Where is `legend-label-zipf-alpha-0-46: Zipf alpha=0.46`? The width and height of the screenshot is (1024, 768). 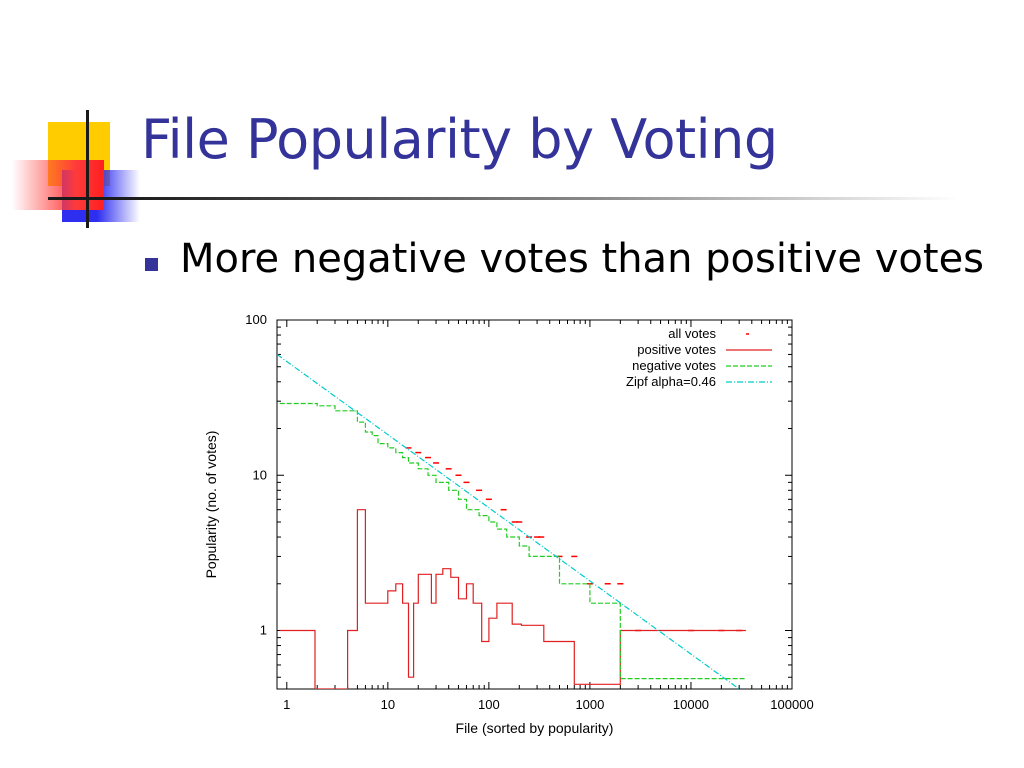 legend-label-zipf-alpha-0-46: Zipf alpha=0.46 is located at coordinates (671, 381).